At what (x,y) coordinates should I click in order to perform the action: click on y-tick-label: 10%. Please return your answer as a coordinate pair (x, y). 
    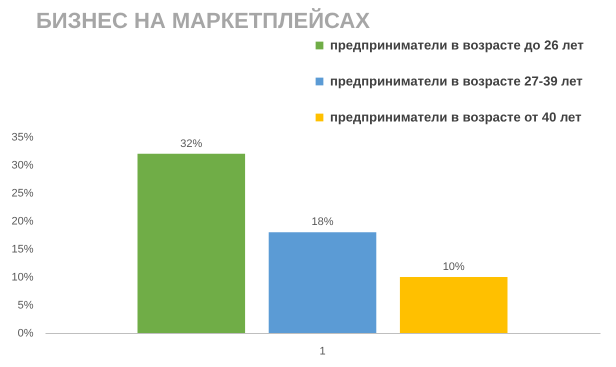
    Looking at the image, I should click on (22, 278).